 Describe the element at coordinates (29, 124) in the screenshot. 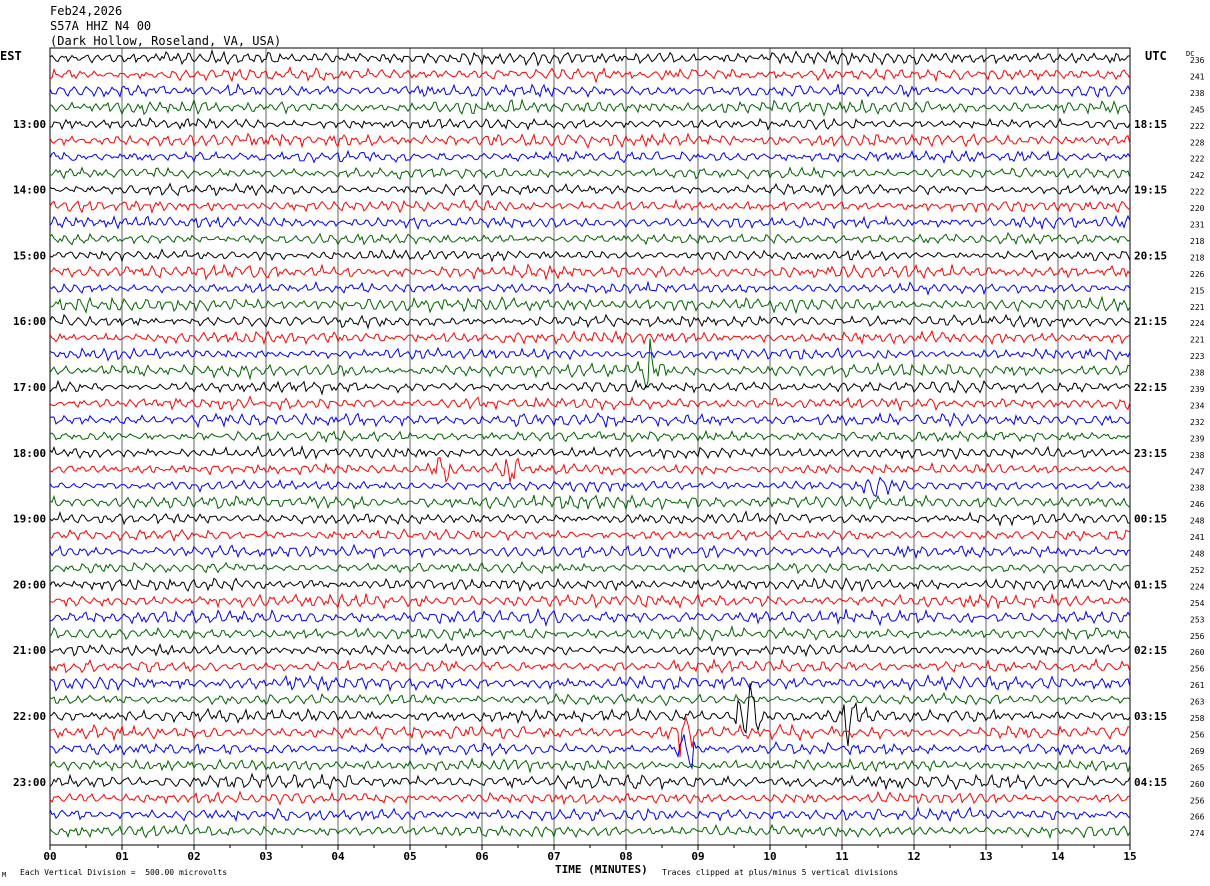

I see `left-hour-label: 13:00` at that location.